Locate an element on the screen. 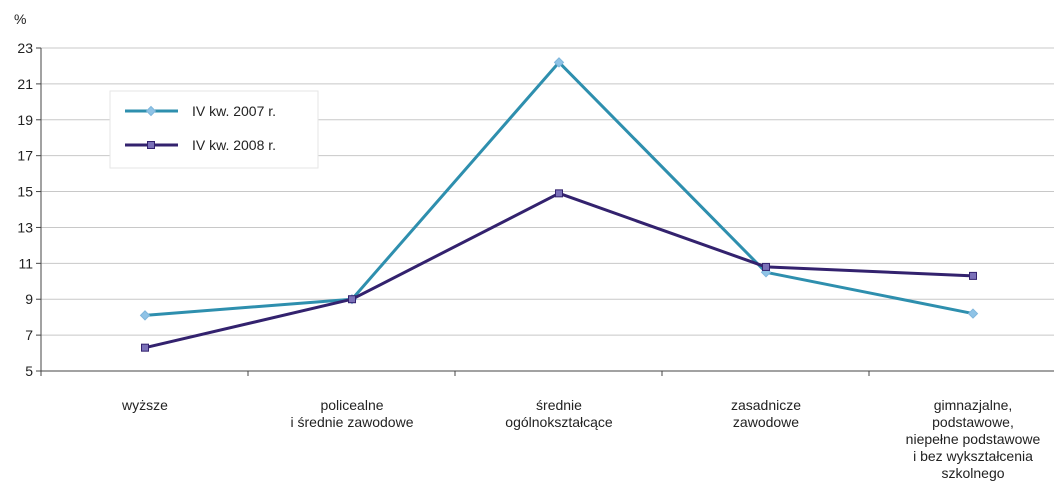 Image resolution: width=1054 pixels, height=499 pixels. x-category-label: policealne i średnie zawodowe is located at coordinates (352, 413).